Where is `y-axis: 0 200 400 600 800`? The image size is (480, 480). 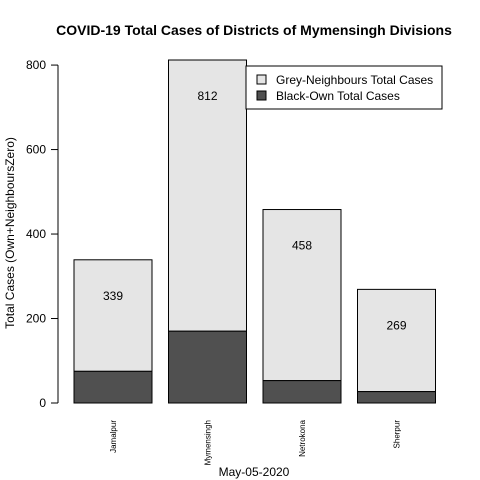 y-axis: 0 200 400 600 800 is located at coordinates (42, 234).